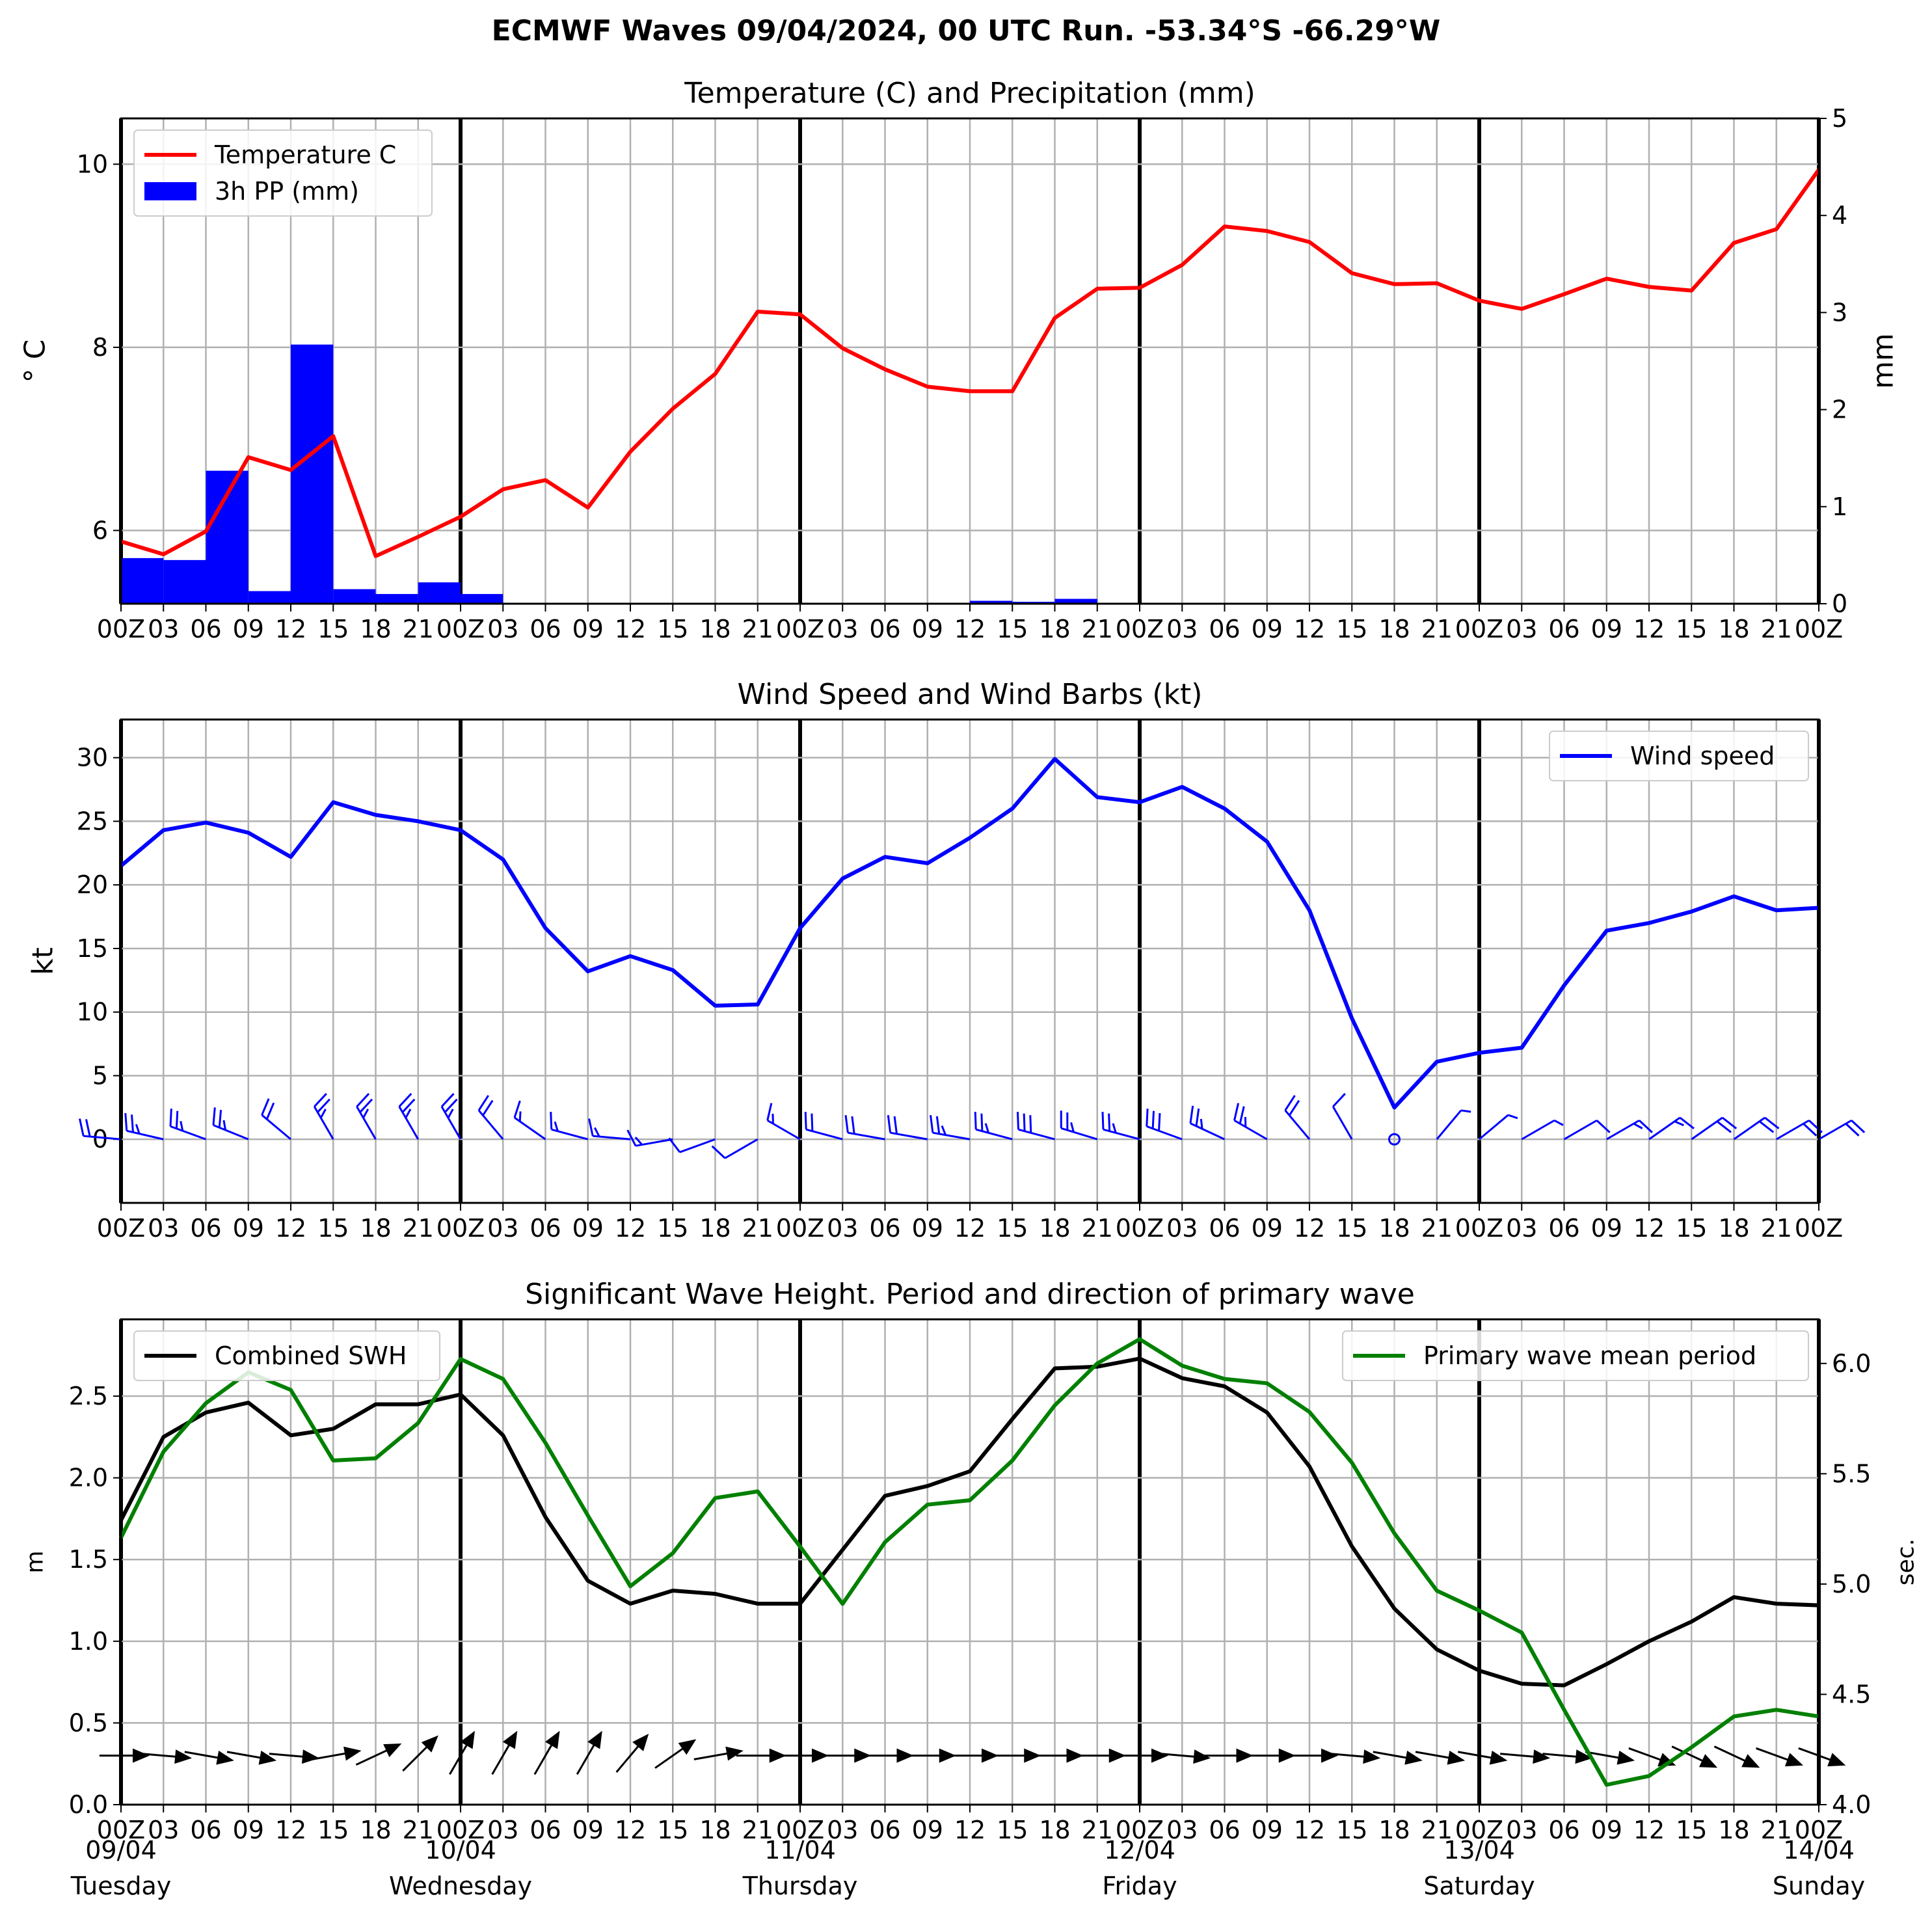 Image resolution: width=1932 pixels, height=1925 pixels. I want to click on y-right-tick-label: 5, so click(1839, 118).